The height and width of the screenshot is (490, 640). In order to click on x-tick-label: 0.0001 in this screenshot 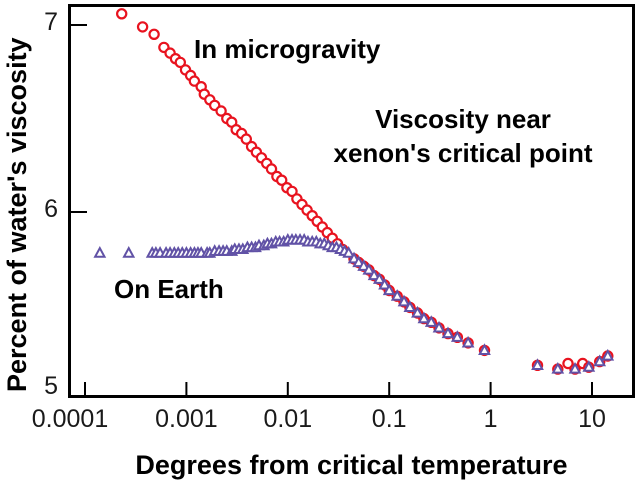, I will do `click(70, 419)`.